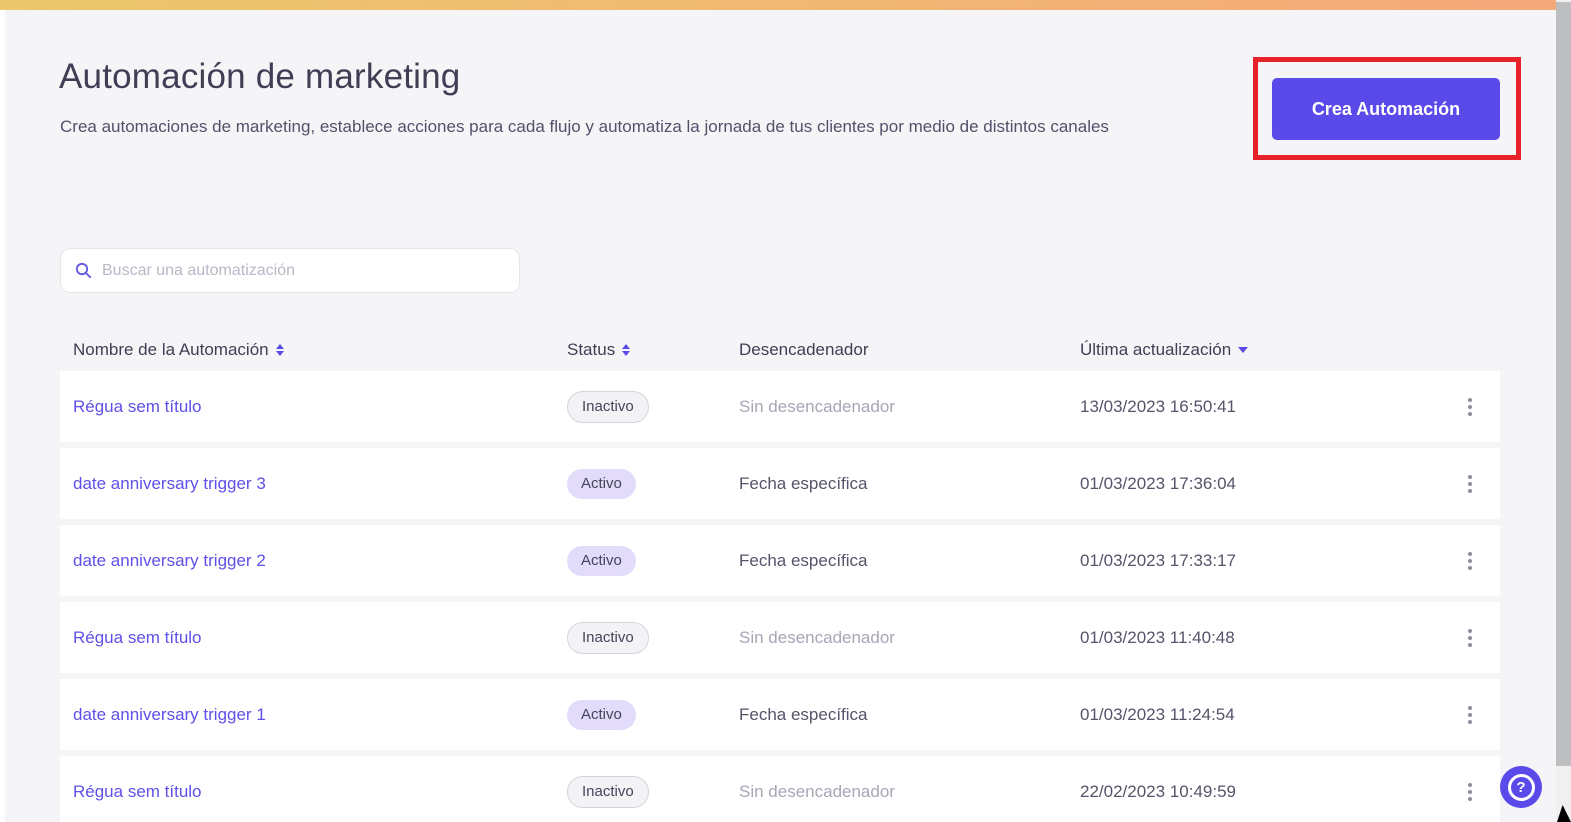  What do you see at coordinates (591, 349) in the screenshot?
I see `column-label: Status` at bounding box center [591, 349].